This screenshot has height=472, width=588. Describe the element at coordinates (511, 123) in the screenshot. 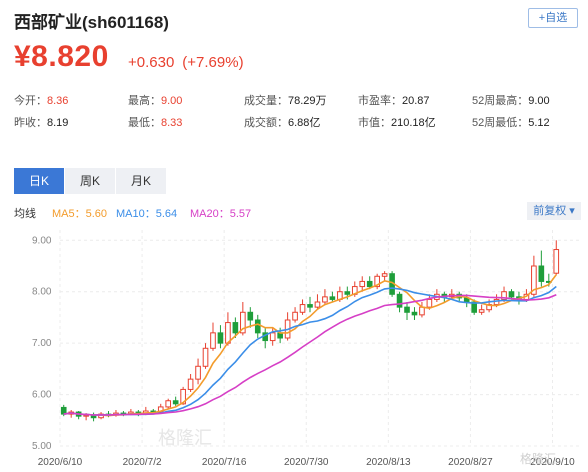

I see `stat-52w-low: 52周最低：5.12` at that location.